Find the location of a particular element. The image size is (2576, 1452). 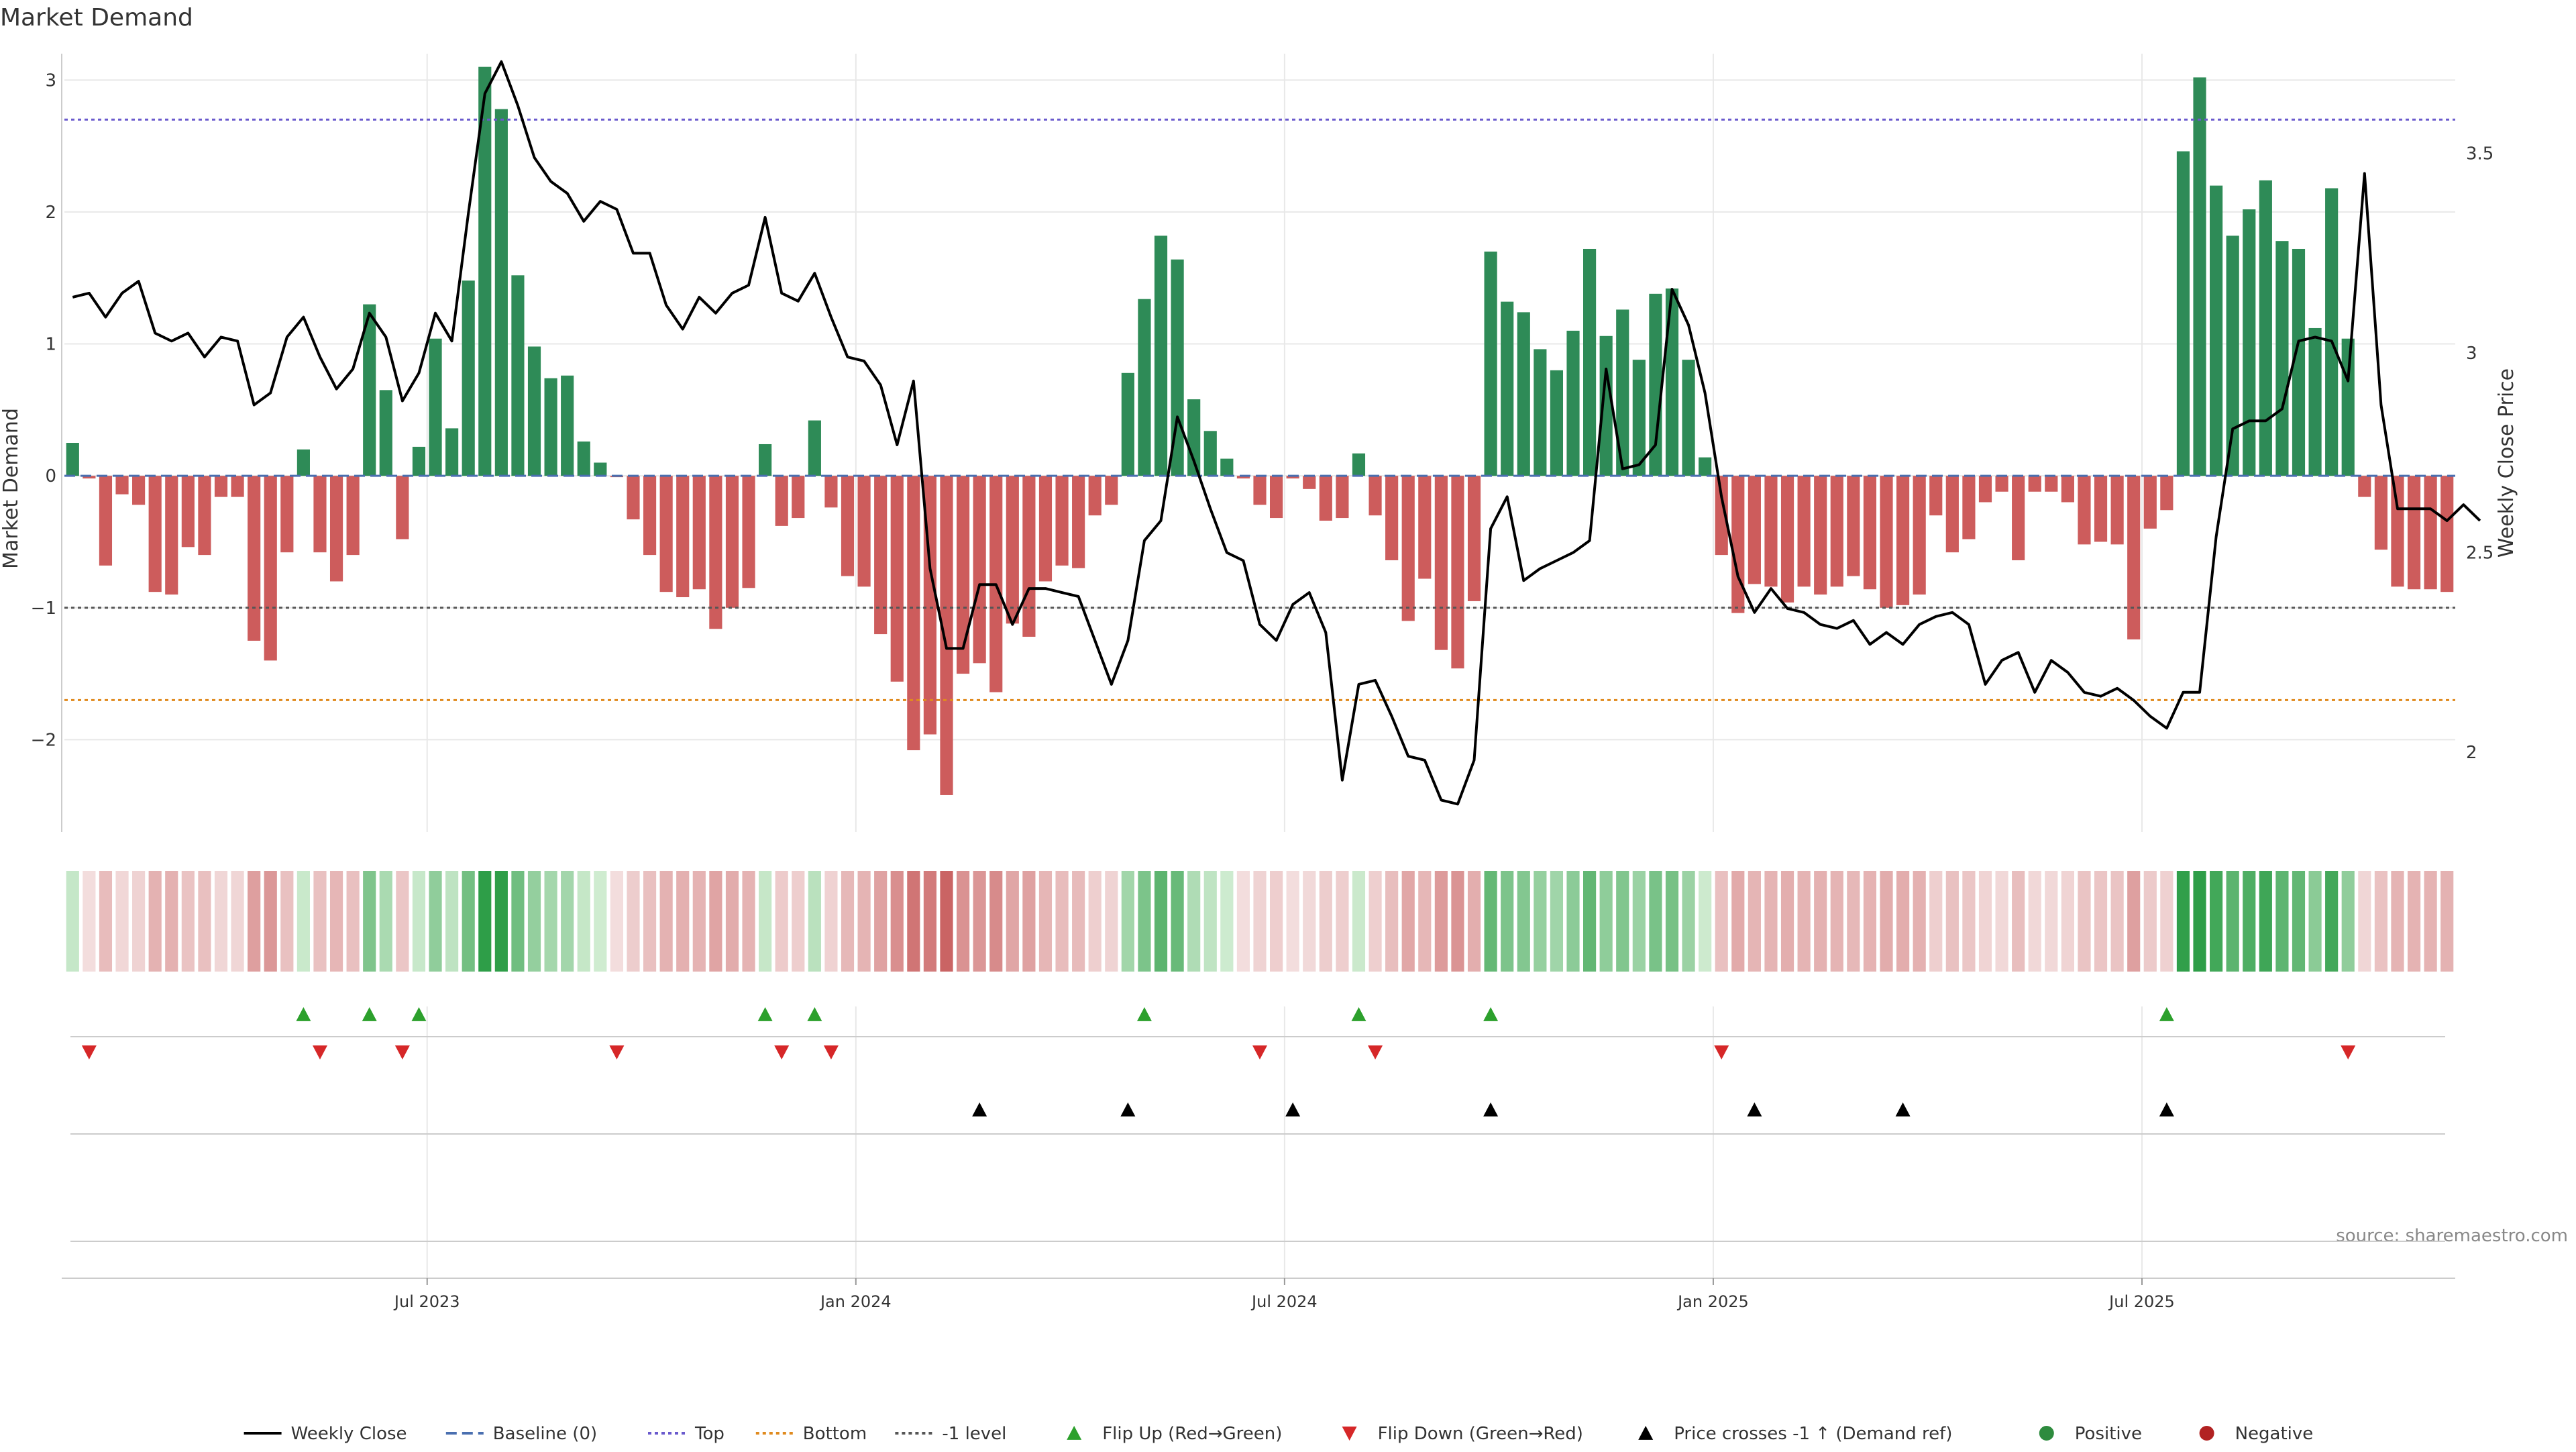

legend-label: Top is located at coordinates (709, 1434).